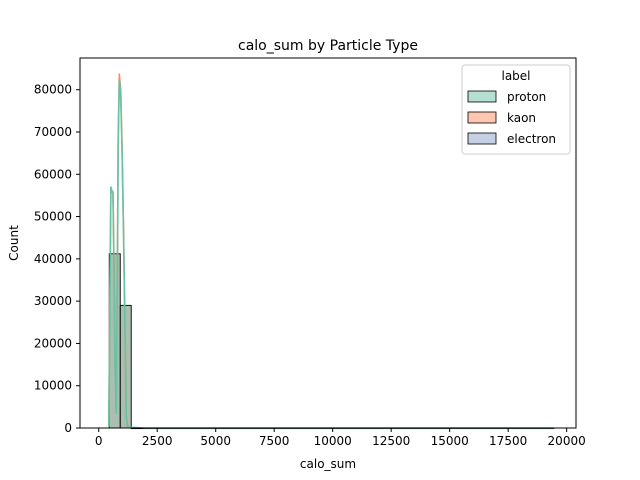 Image resolution: width=640 pixels, height=480 pixels. Describe the element at coordinates (482, 117) in the screenshot. I see `legend-swatch-kaon` at that location.